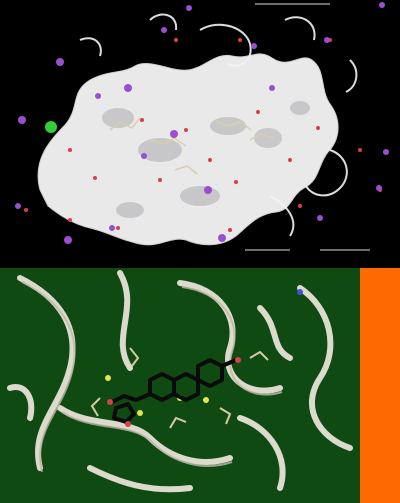 Image resolution: width=400 pixels, height=503 pixels. I want to click on pocket-residues, so click(192, 146).